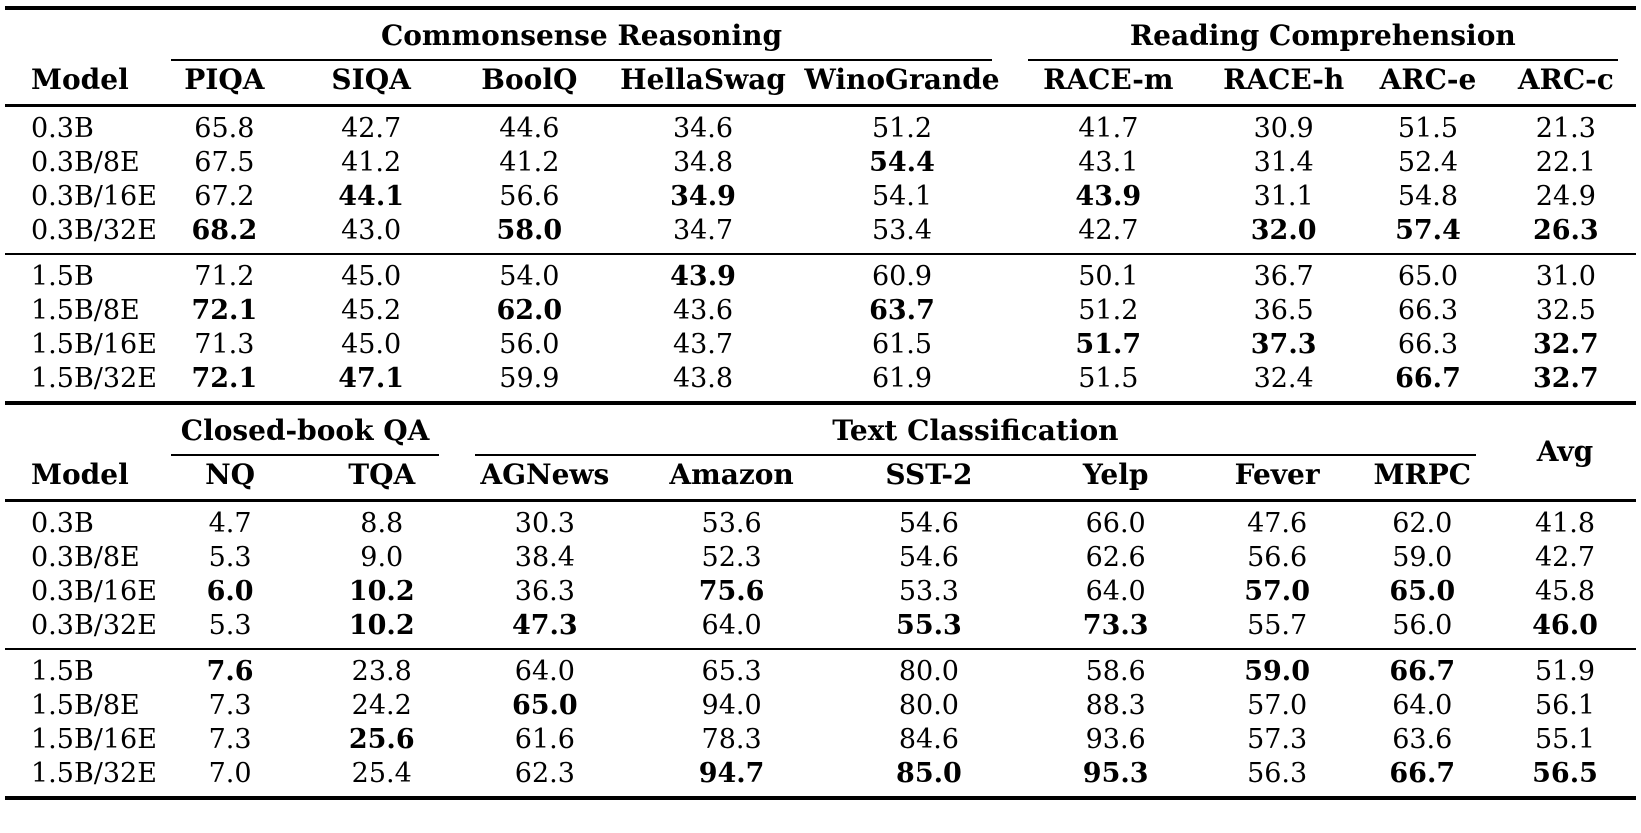 This screenshot has width=1641, height=833. Describe the element at coordinates (820, 274) in the screenshot. I see `table-row-1-5b: 1.5B 71.2 45.0 54.0 43.9 60.9 50.1 36.7 65.0 31.0` at that location.